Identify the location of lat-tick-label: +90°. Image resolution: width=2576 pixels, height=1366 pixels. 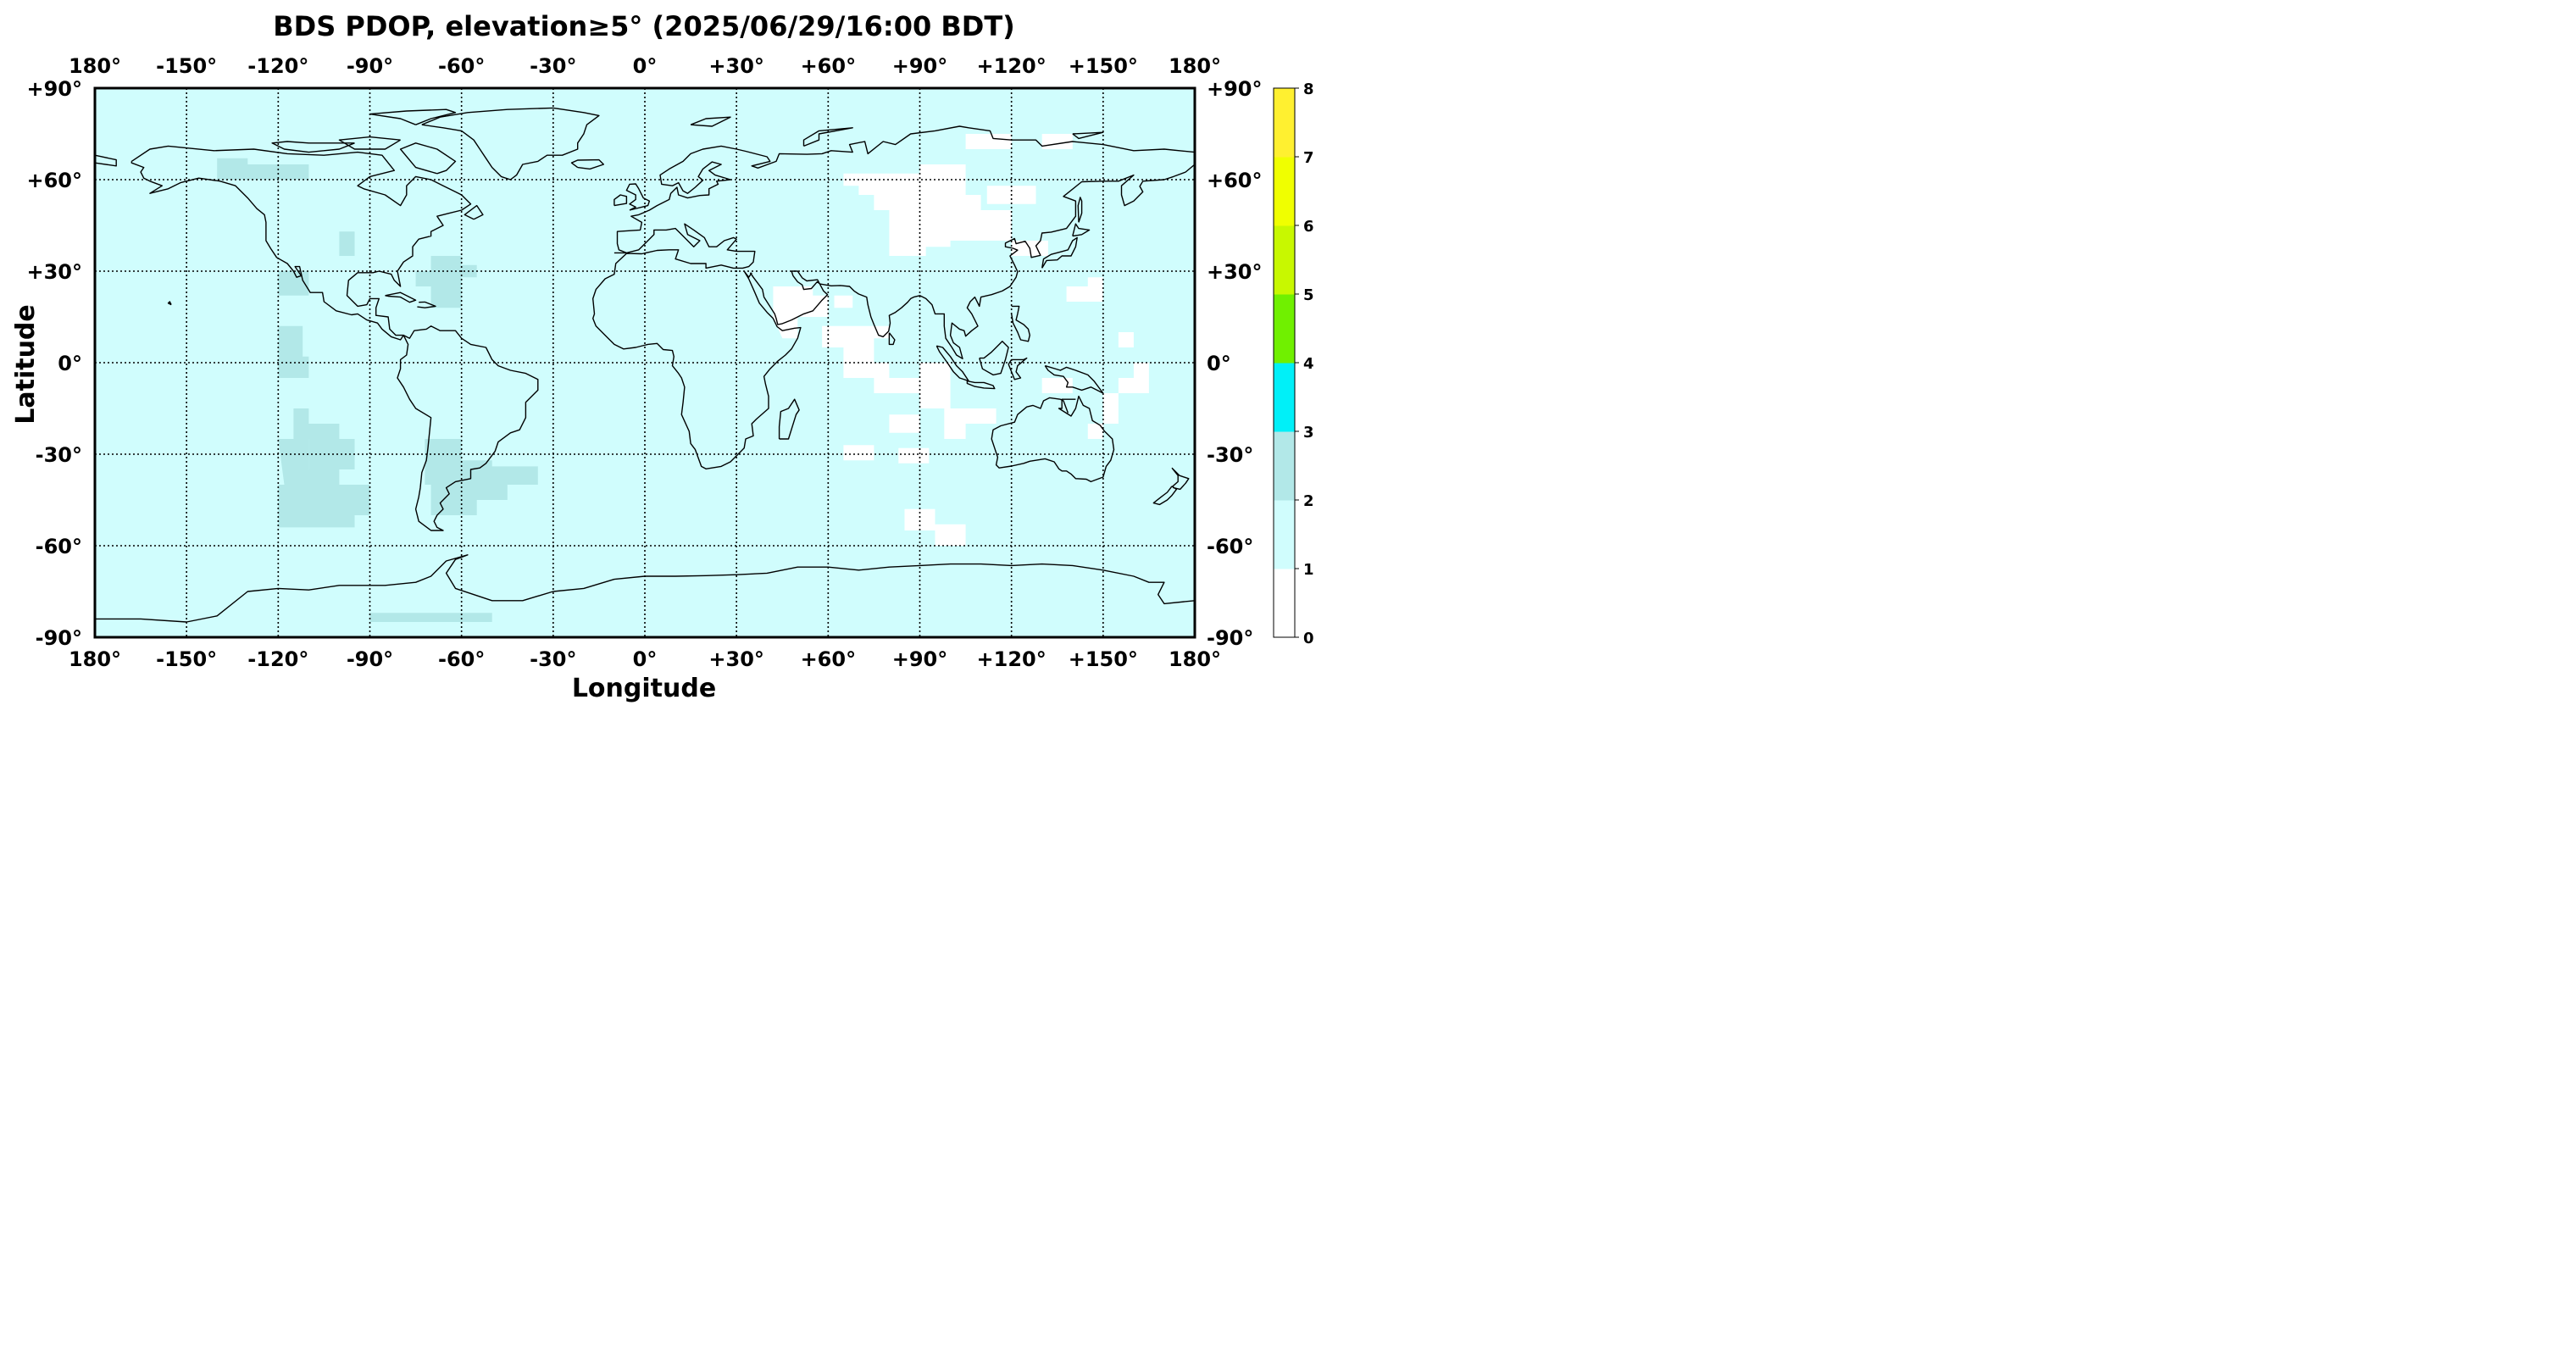
(54, 89).